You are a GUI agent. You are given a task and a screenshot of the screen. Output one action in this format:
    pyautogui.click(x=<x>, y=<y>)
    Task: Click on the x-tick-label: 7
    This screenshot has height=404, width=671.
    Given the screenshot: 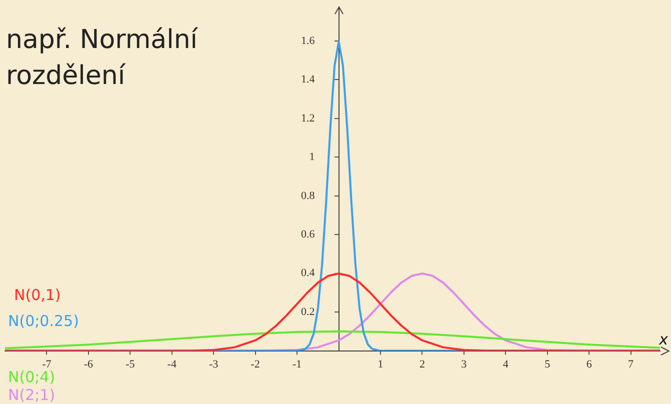 What is the action you would take?
    pyautogui.click(x=631, y=364)
    